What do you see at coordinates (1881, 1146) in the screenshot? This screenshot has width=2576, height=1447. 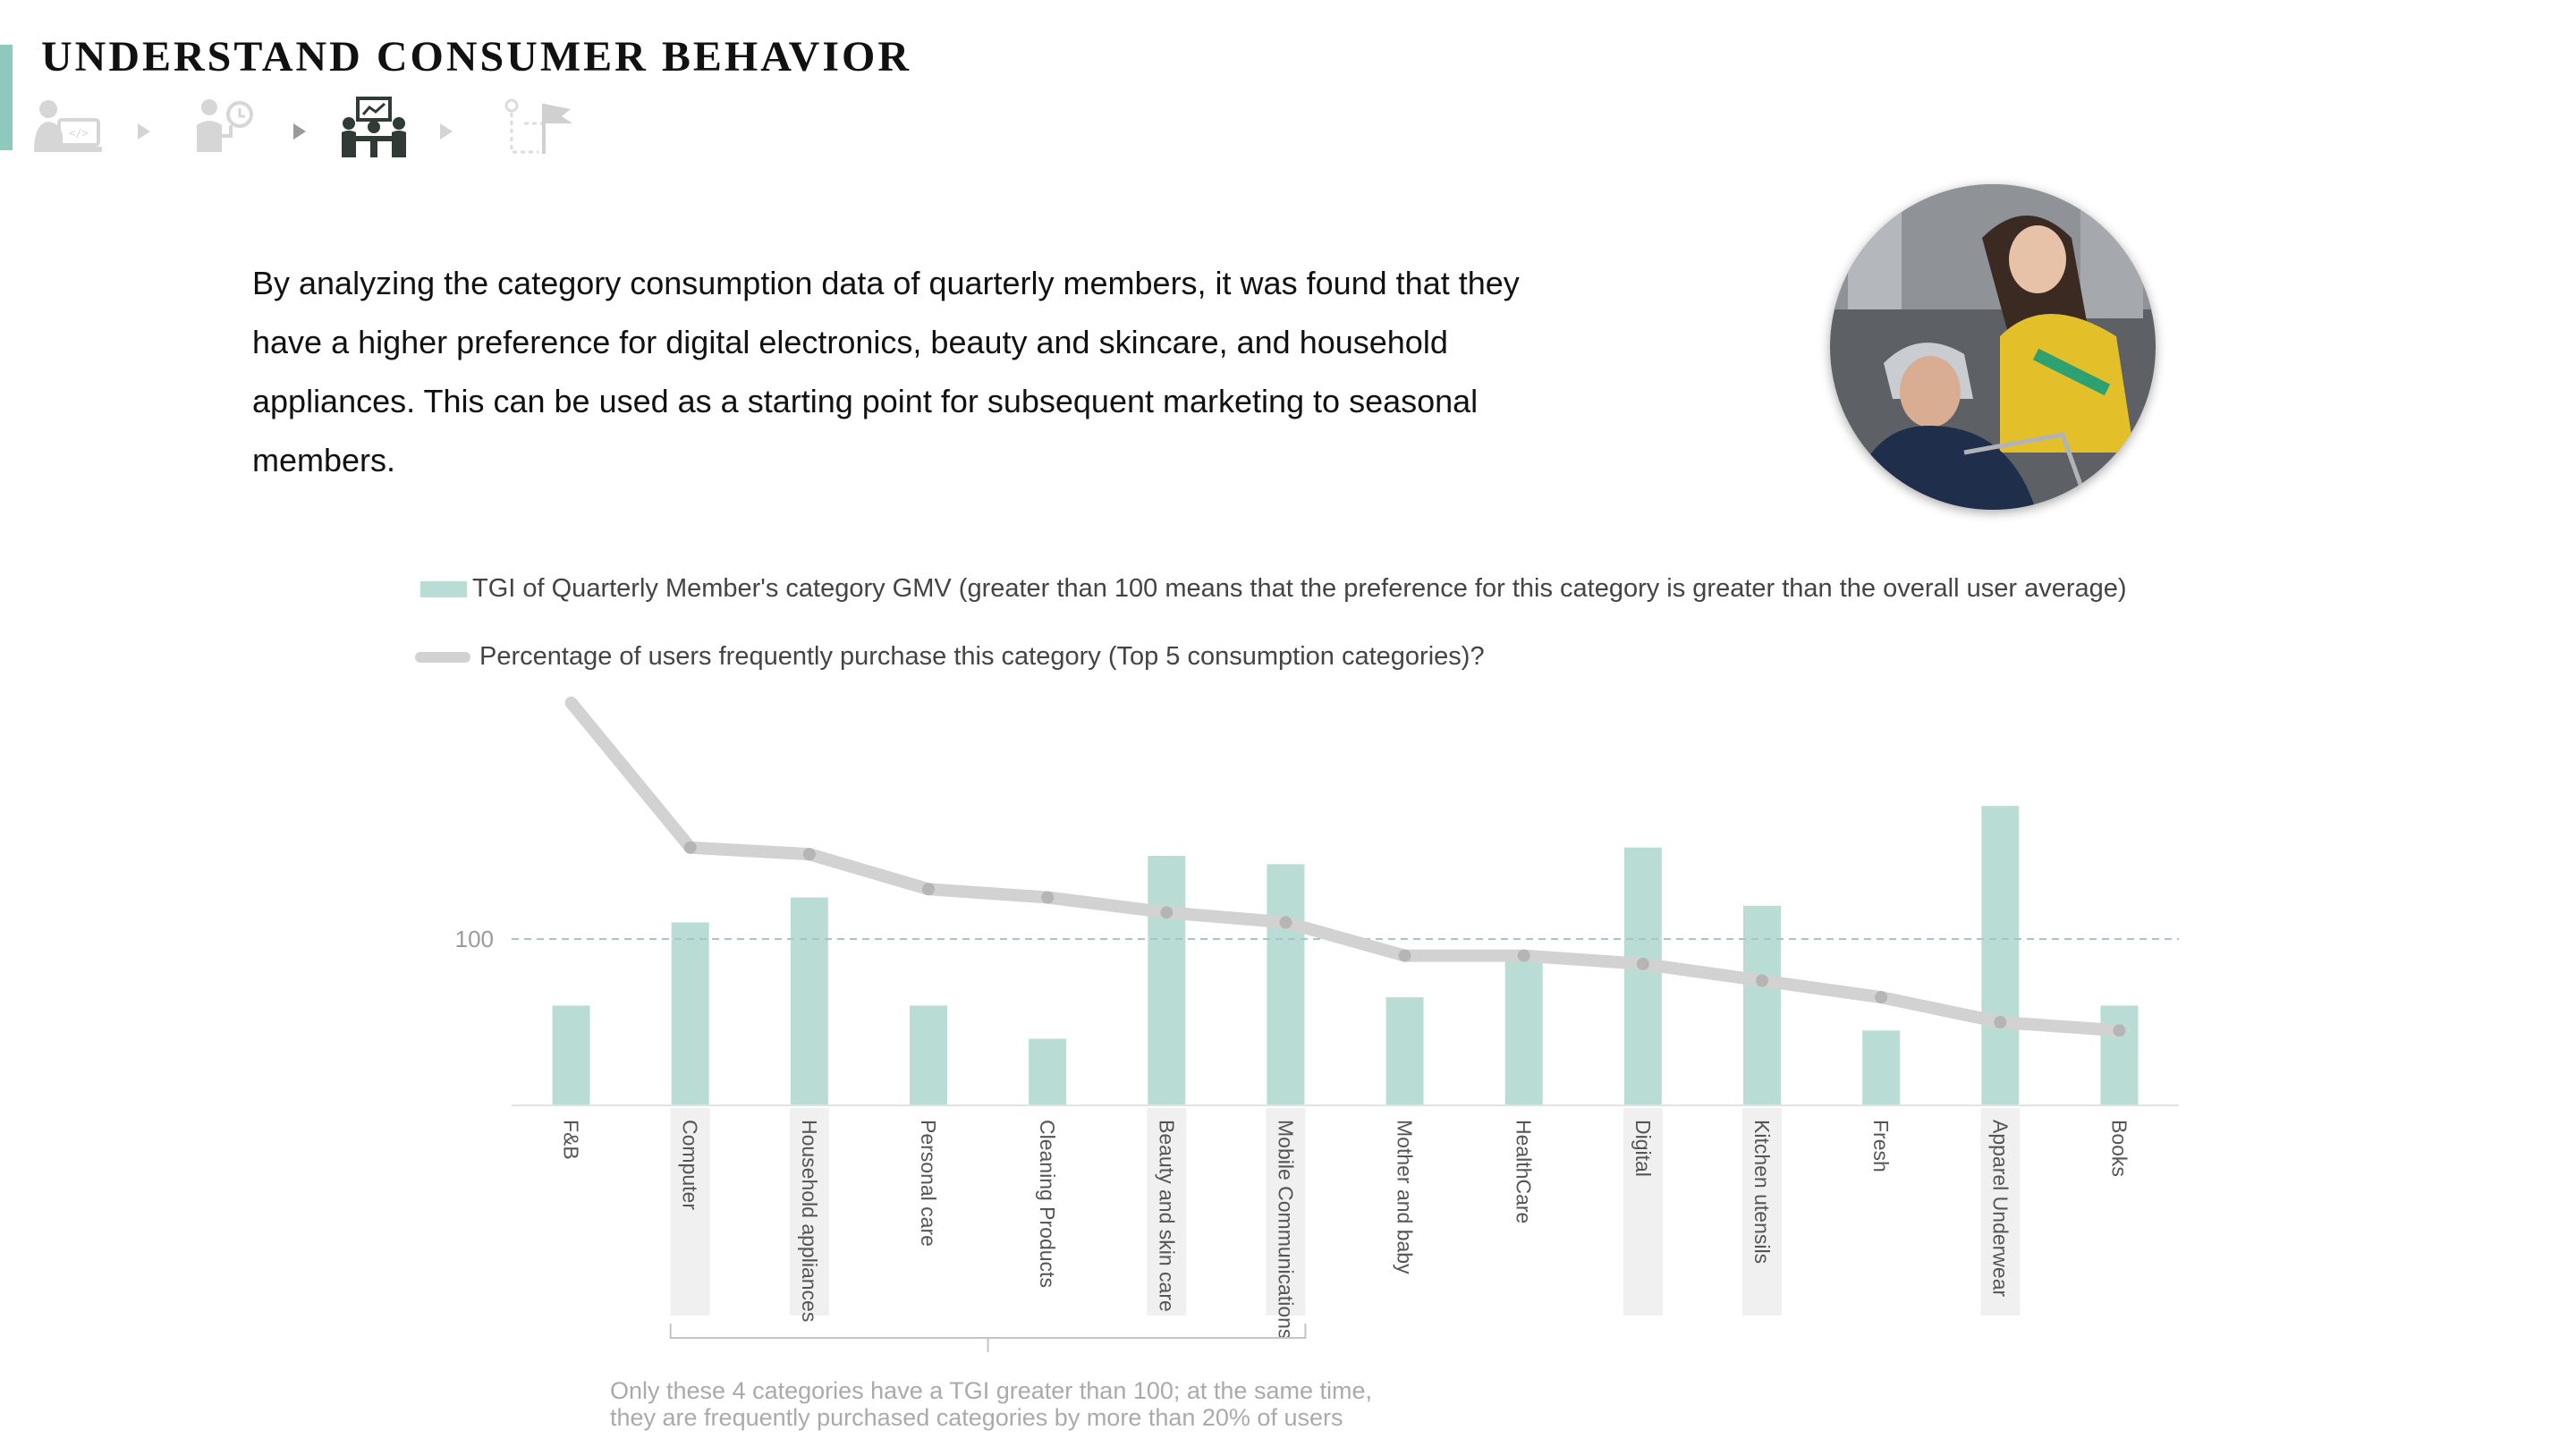 I see `category-label: Fresh` at bounding box center [1881, 1146].